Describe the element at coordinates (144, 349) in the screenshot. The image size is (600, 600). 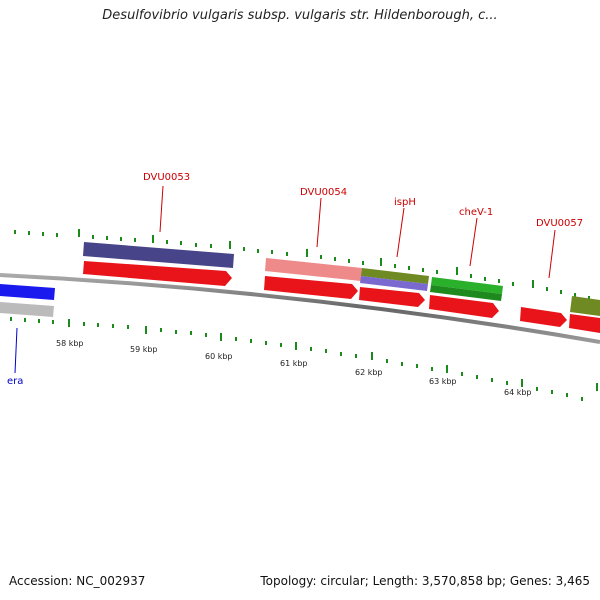
I see `scale-label-59kbp: 59 kbp` at that location.